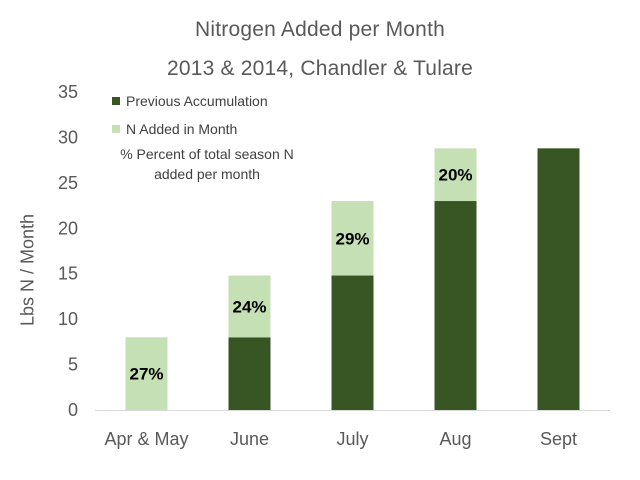  Describe the element at coordinates (558, 439) in the screenshot. I see `x-tick-label: Sept` at that location.